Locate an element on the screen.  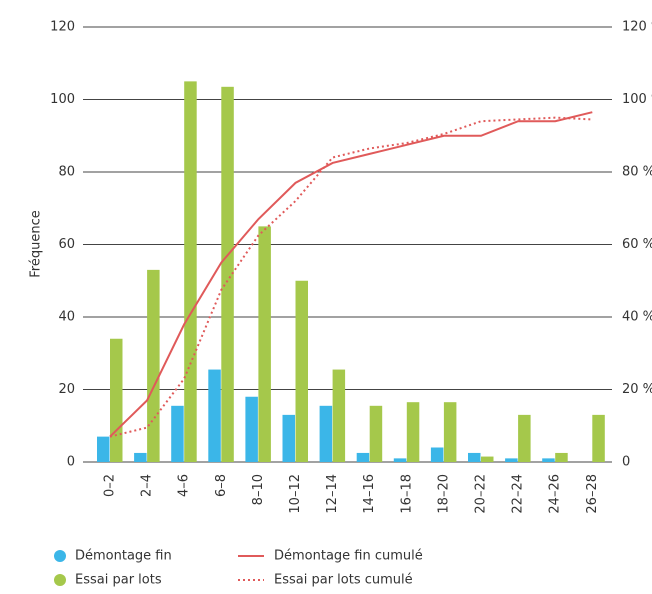
y2-tick-label: 80 % is located at coordinates (637, 172).